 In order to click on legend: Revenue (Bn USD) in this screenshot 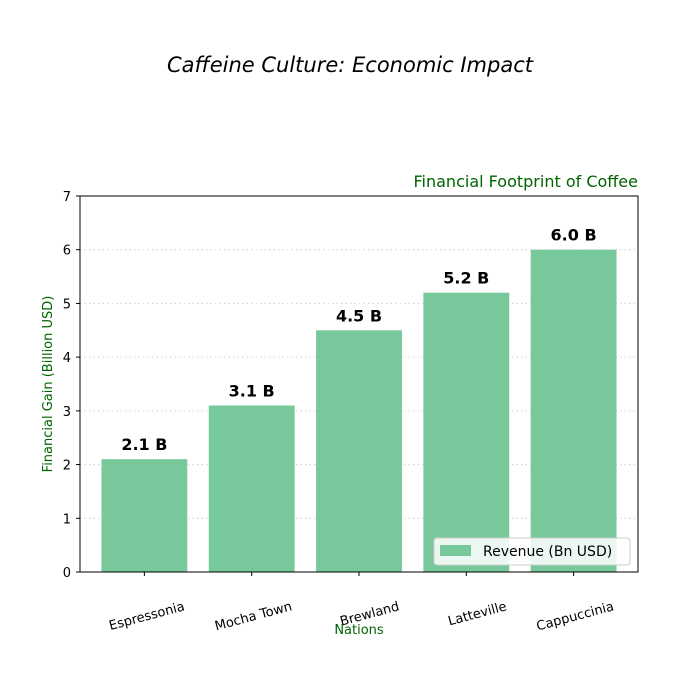, I will do `click(532, 551)`.